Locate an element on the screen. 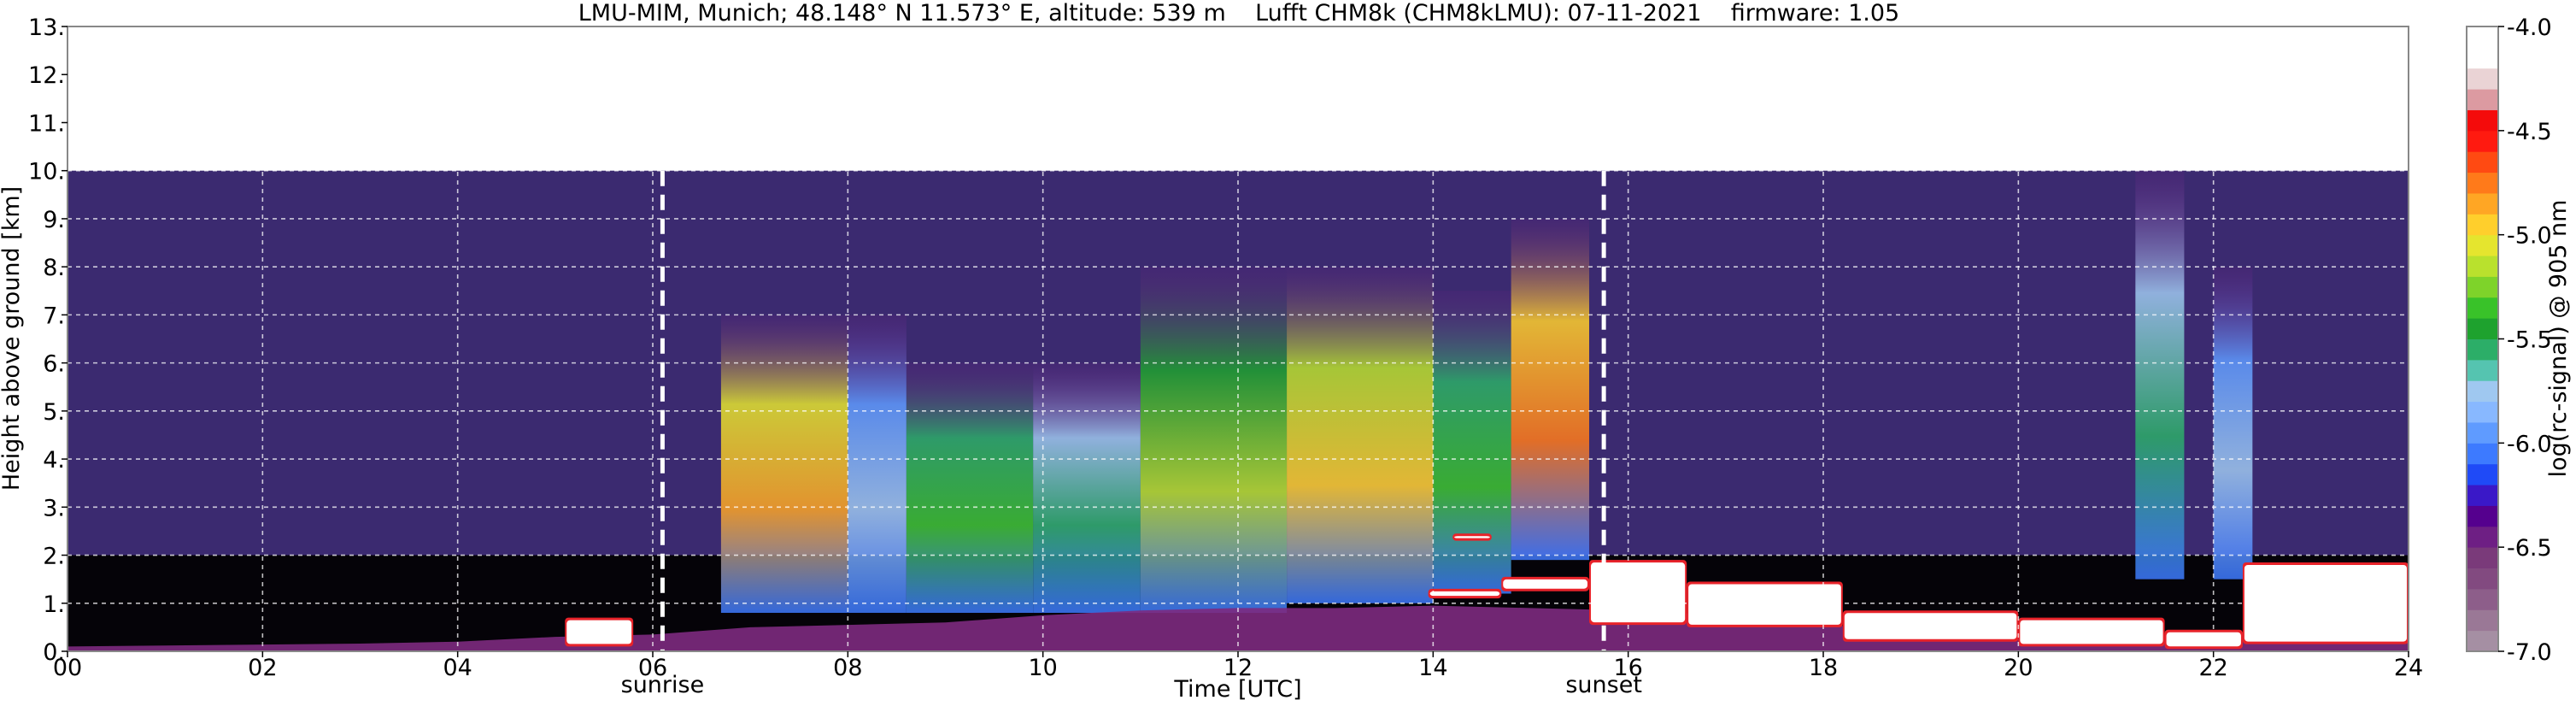  y-tick-label: 11. is located at coordinates (46, 123).